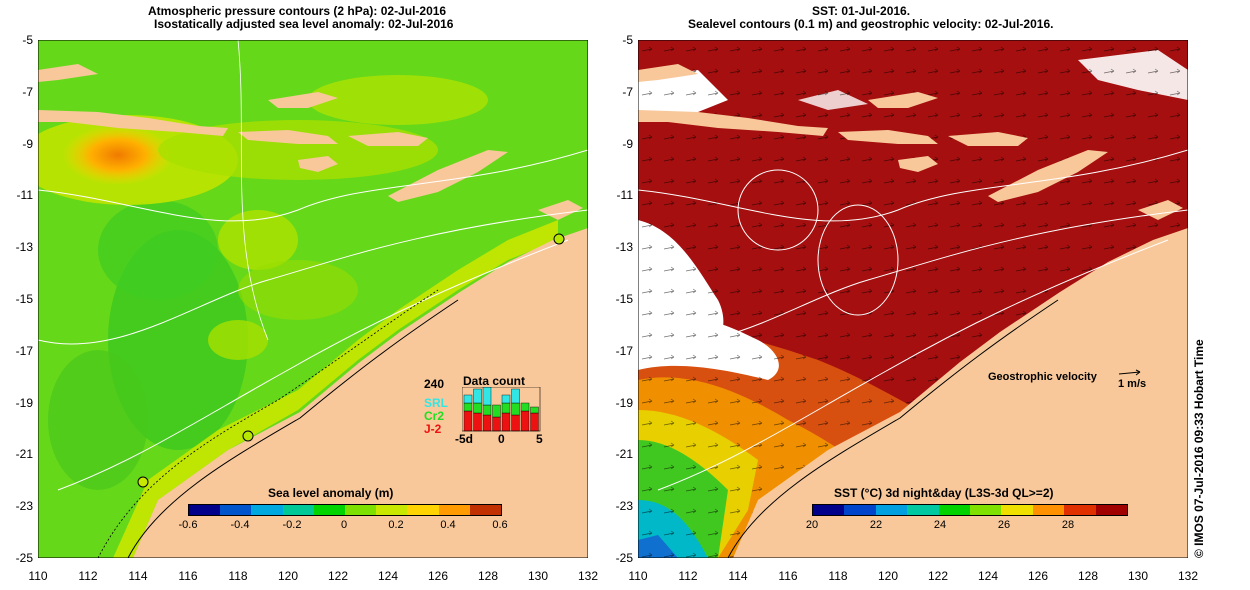  What do you see at coordinates (434, 416) in the screenshot?
I see `legend-cr2: Cr2` at bounding box center [434, 416].